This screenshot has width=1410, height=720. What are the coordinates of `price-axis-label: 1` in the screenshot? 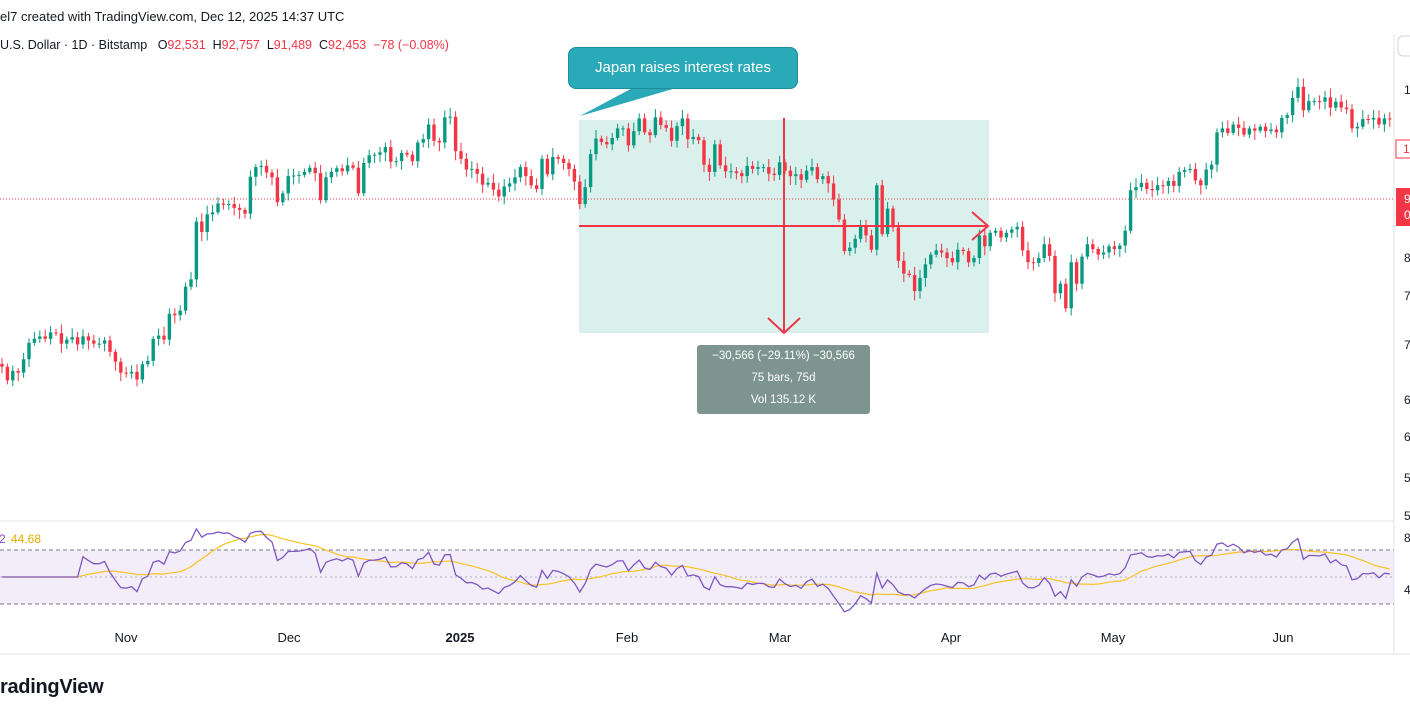 It's located at (1406, 149).